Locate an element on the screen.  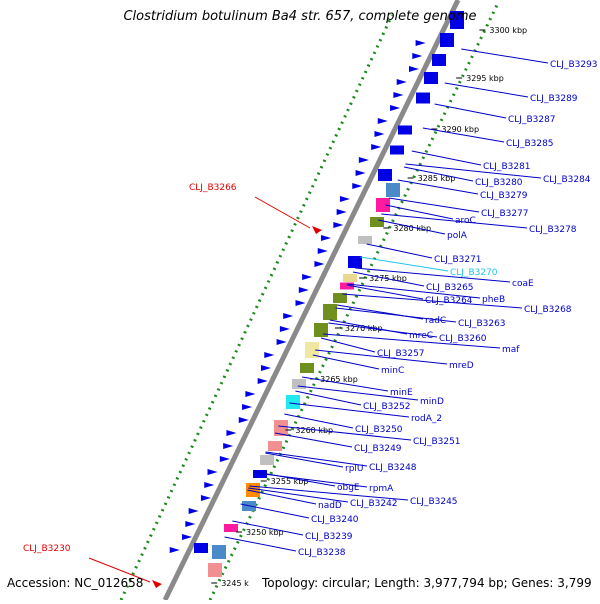
gene-label-mreC: mreC is located at coordinates (421, 336).